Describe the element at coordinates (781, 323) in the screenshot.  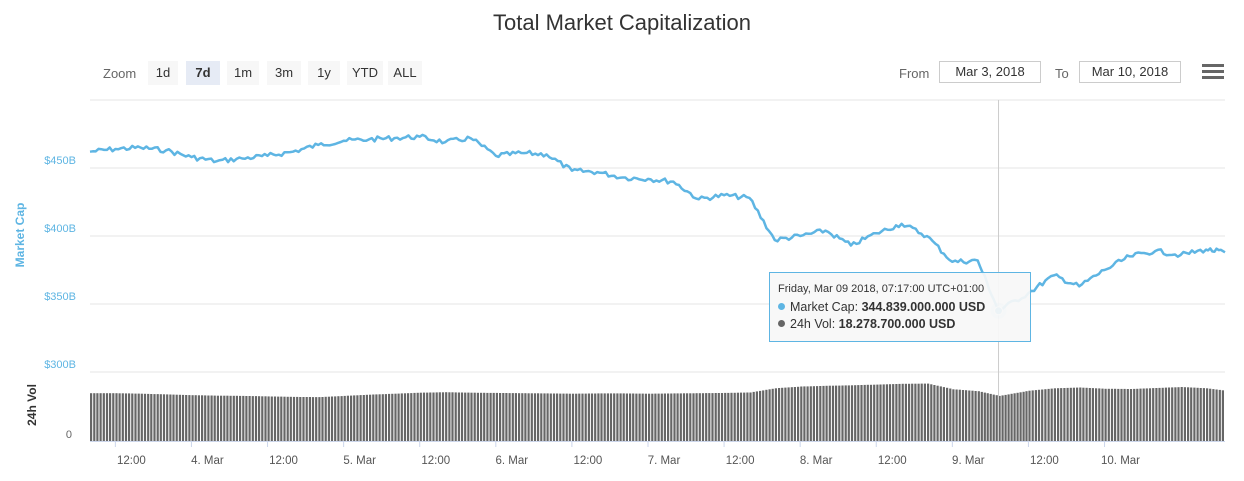
I see `series-dot-icon` at that location.